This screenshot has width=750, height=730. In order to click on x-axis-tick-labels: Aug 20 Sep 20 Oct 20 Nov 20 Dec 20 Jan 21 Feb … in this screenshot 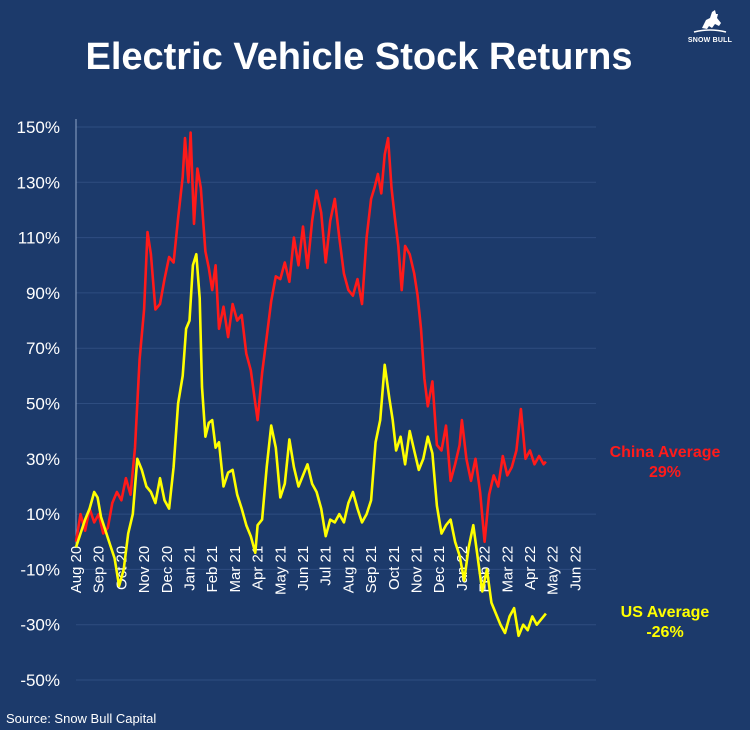, I will do `click(326, 570)`.